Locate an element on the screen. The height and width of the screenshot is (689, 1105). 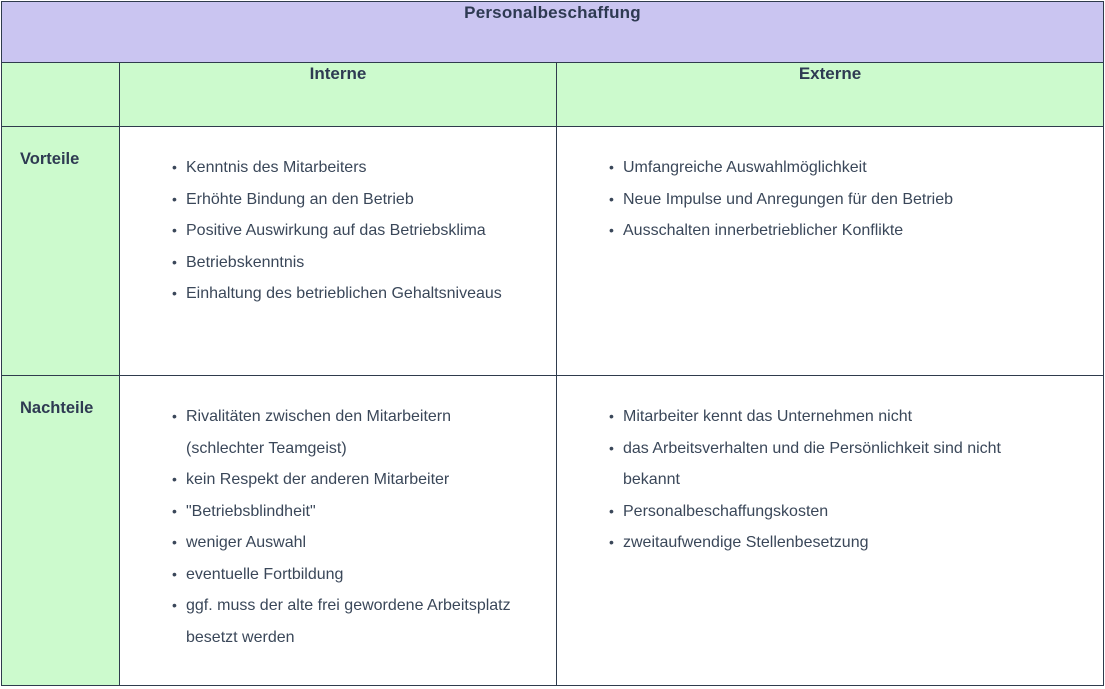
list-item: "Betriebsblindheit" is located at coordinates (341, 512).